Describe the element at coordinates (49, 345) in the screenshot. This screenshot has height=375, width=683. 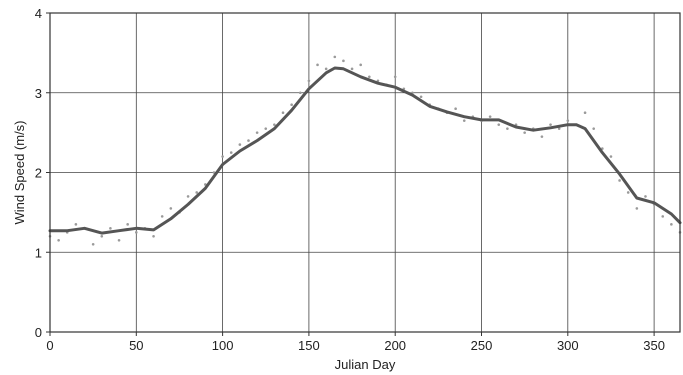
I see `x-tick-label: 0` at that location.